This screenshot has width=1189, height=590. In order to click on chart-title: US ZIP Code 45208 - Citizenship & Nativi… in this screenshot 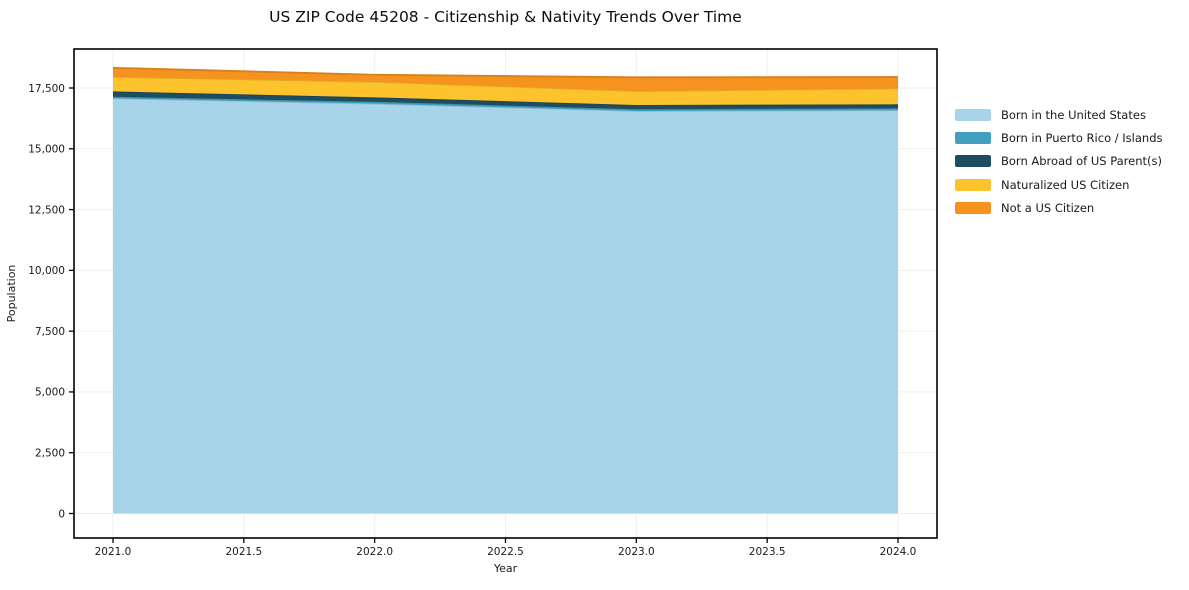, I will do `click(505, 17)`.